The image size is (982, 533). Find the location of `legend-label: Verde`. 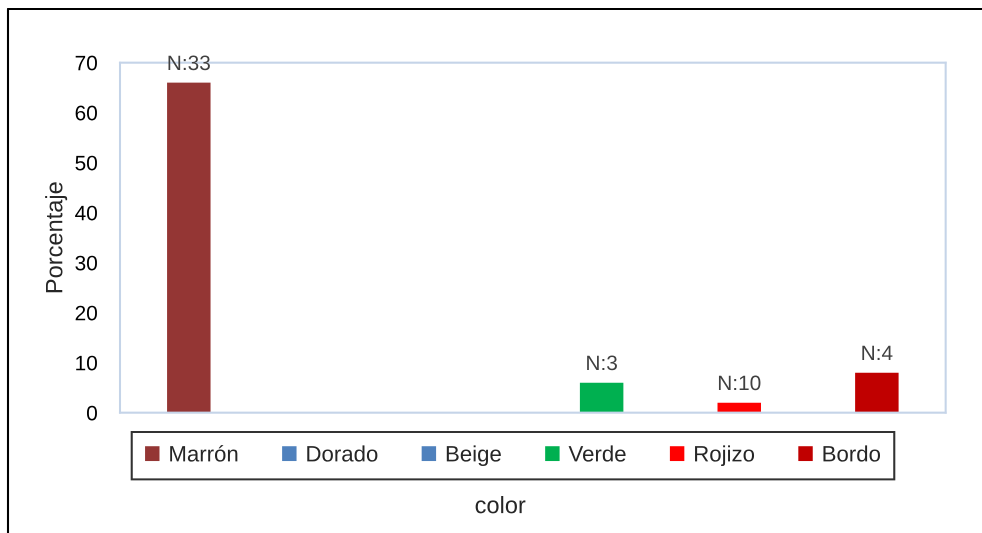

legend-label: Verde is located at coordinates (597, 453).